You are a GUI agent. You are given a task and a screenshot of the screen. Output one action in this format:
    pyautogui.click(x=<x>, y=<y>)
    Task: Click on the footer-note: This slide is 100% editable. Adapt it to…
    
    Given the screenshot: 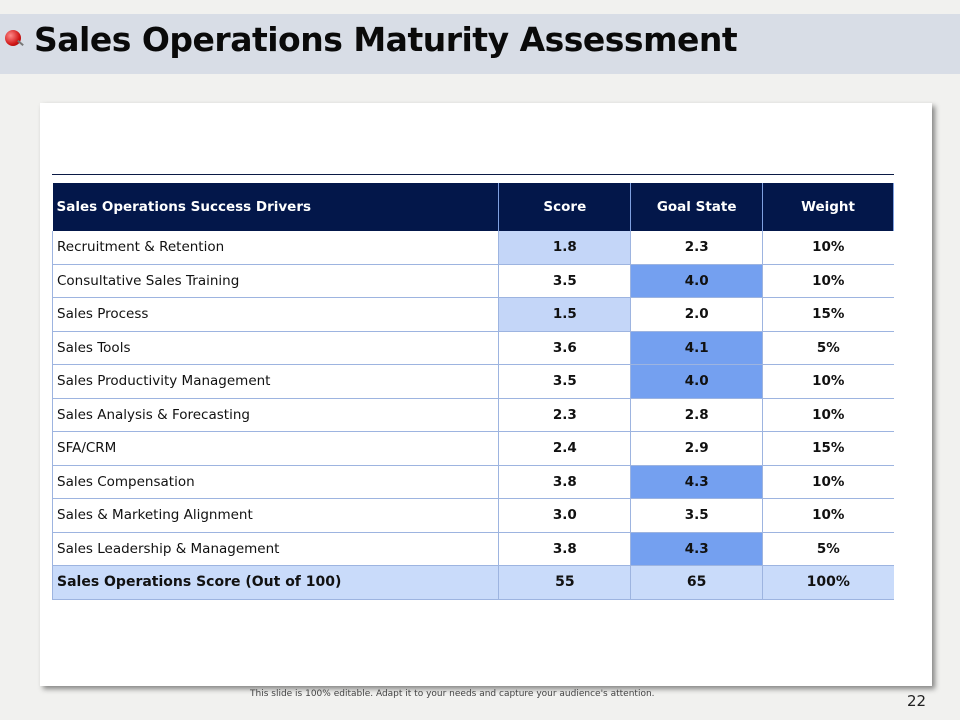 What is the action you would take?
    pyautogui.click(x=452, y=694)
    